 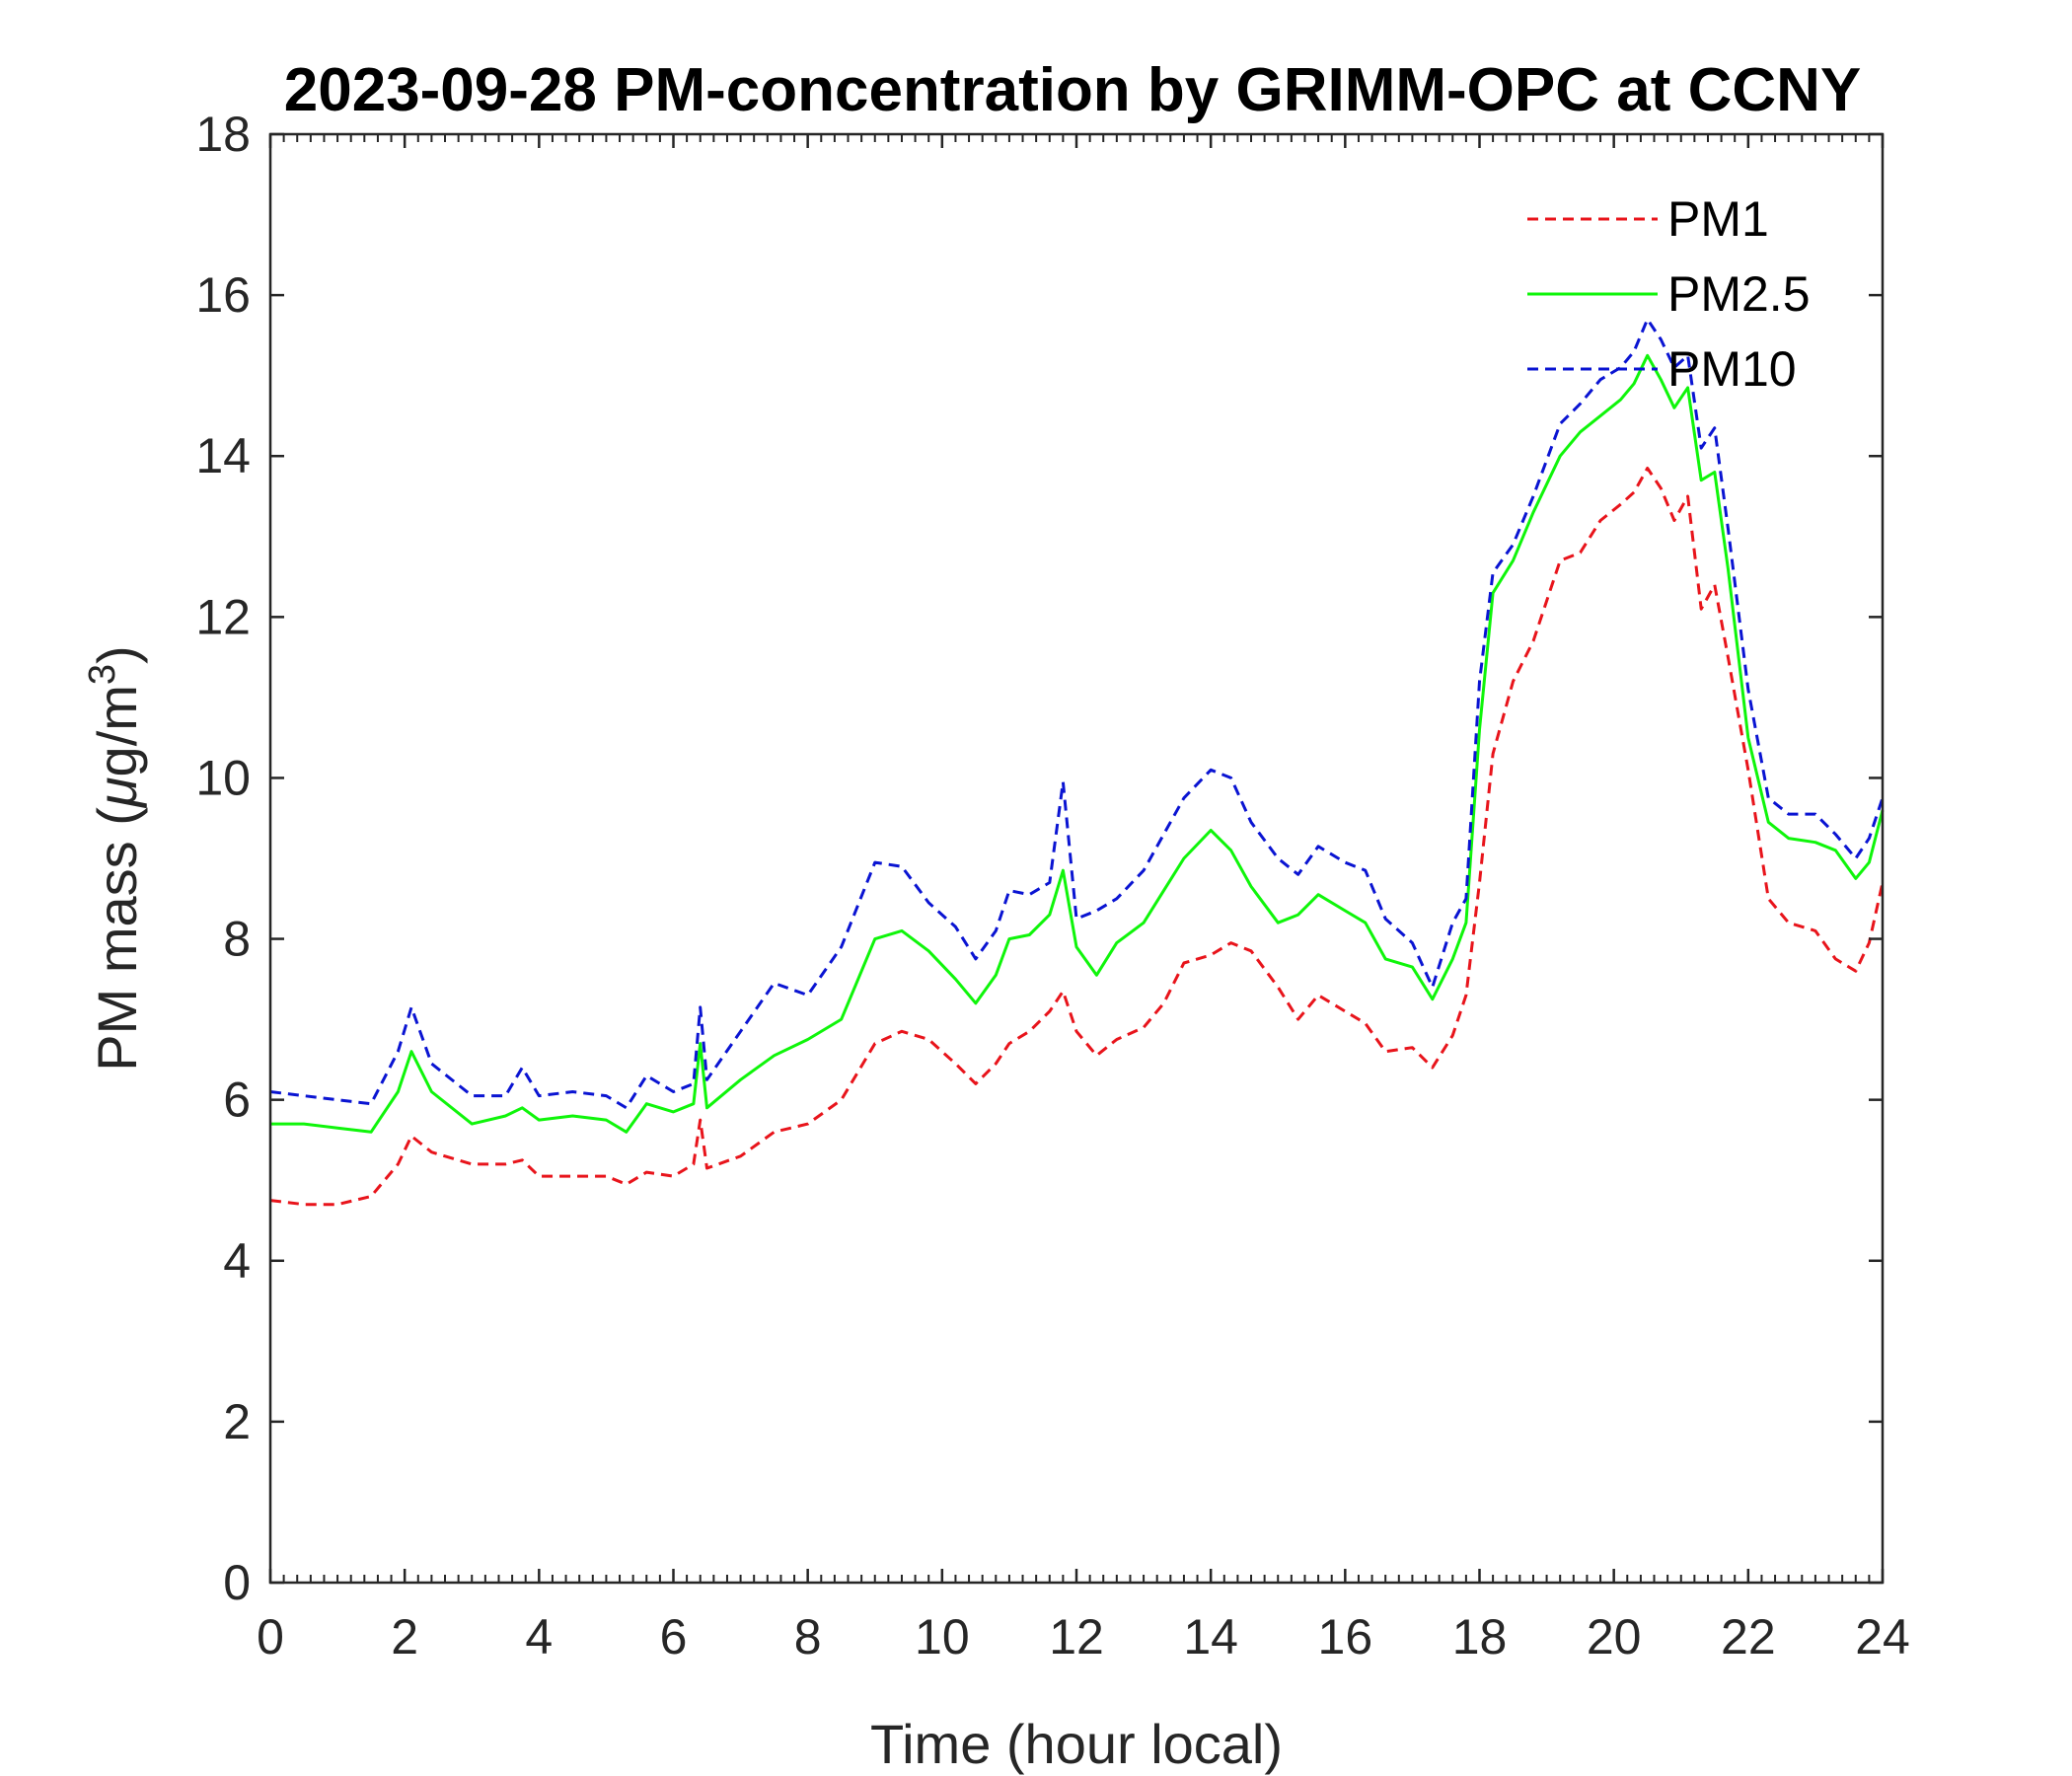 What do you see at coordinates (237, 1422) in the screenshot?
I see `y-tick-label: 2` at bounding box center [237, 1422].